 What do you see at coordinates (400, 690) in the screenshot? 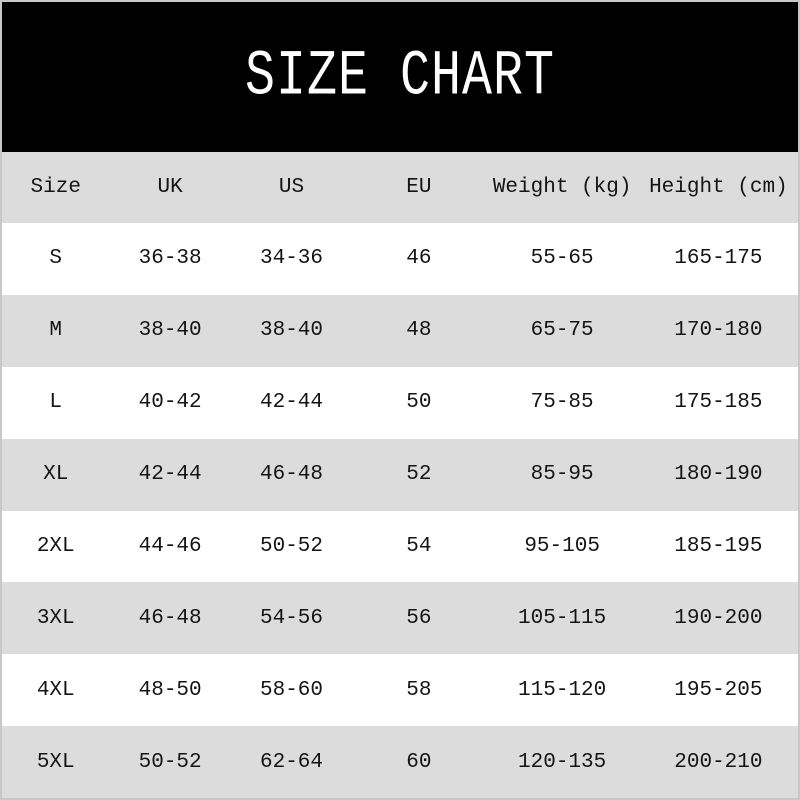
I see `size-row-4xl: 4XL 48-50 58-60 58 115-120 195-205` at bounding box center [400, 690].